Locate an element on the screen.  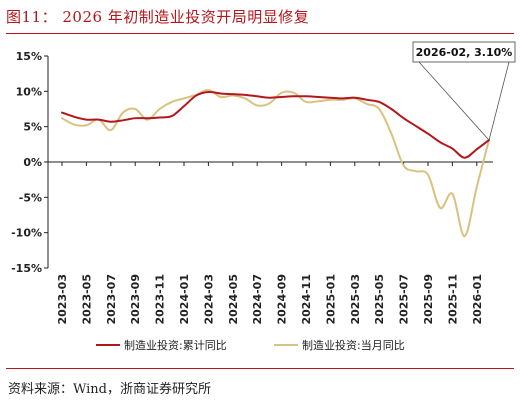
x-tick-label: 2025-09 is located at coordinates (428, 299).